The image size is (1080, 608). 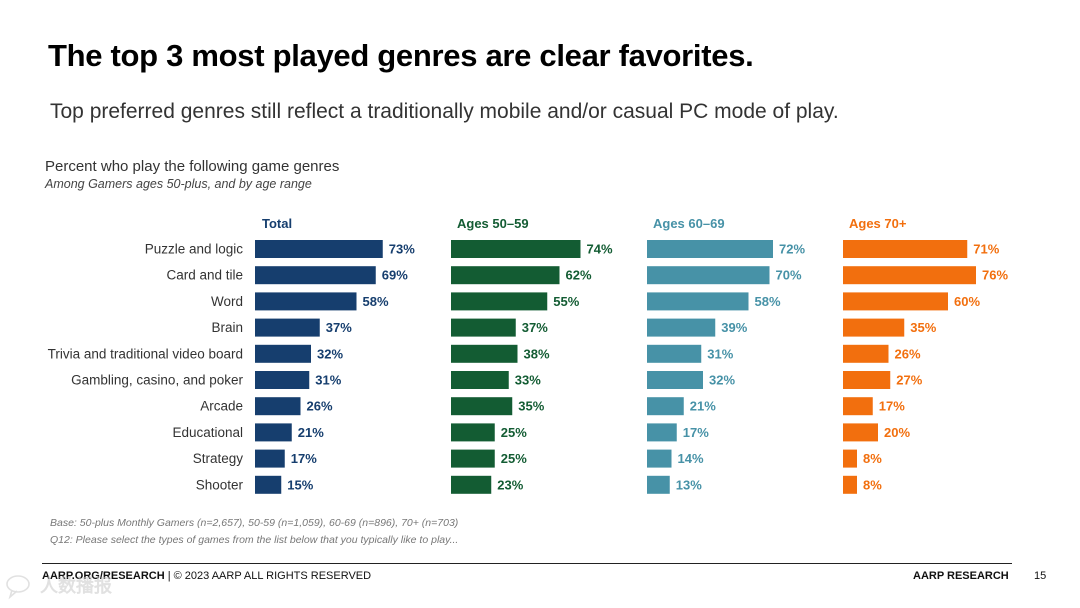 I want to click on footer-copyright: | © 2023 AARP ALL RIGHTS RESERVED, so click(x=268, y=576).